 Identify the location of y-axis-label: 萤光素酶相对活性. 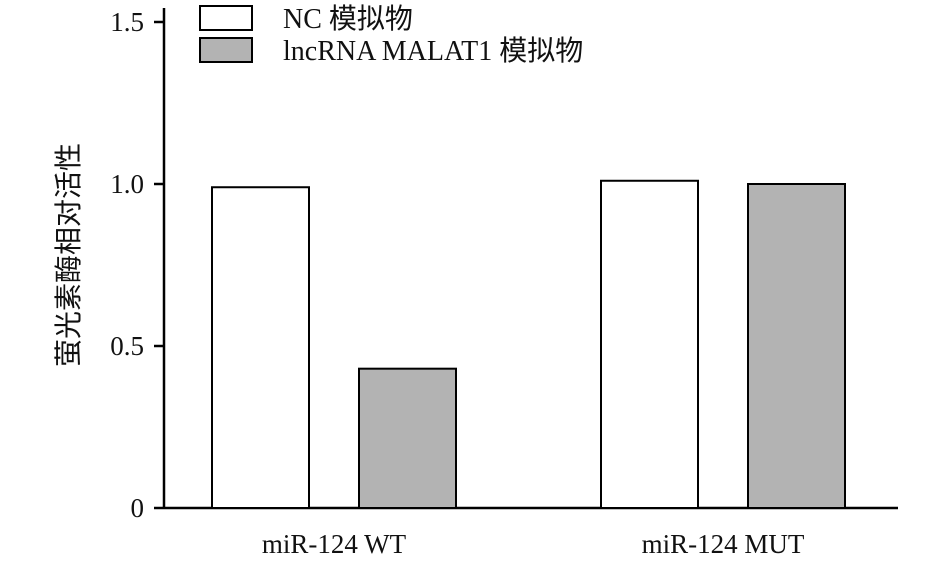
(69, 255).